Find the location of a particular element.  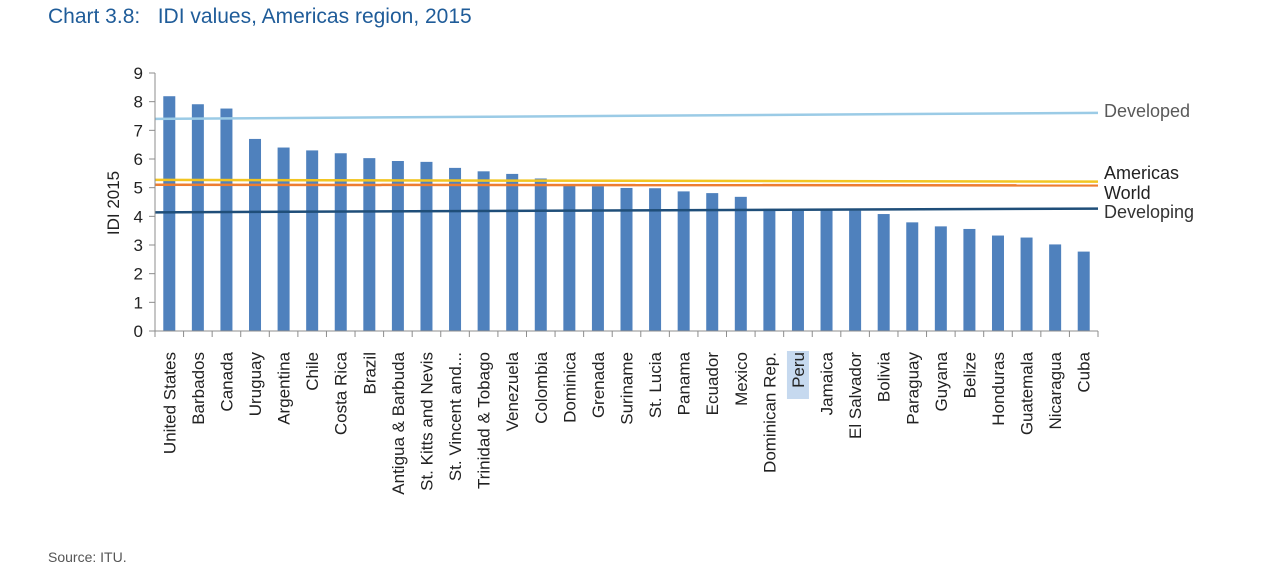

bar-nicaragua is located at coordinates (1055, 287).